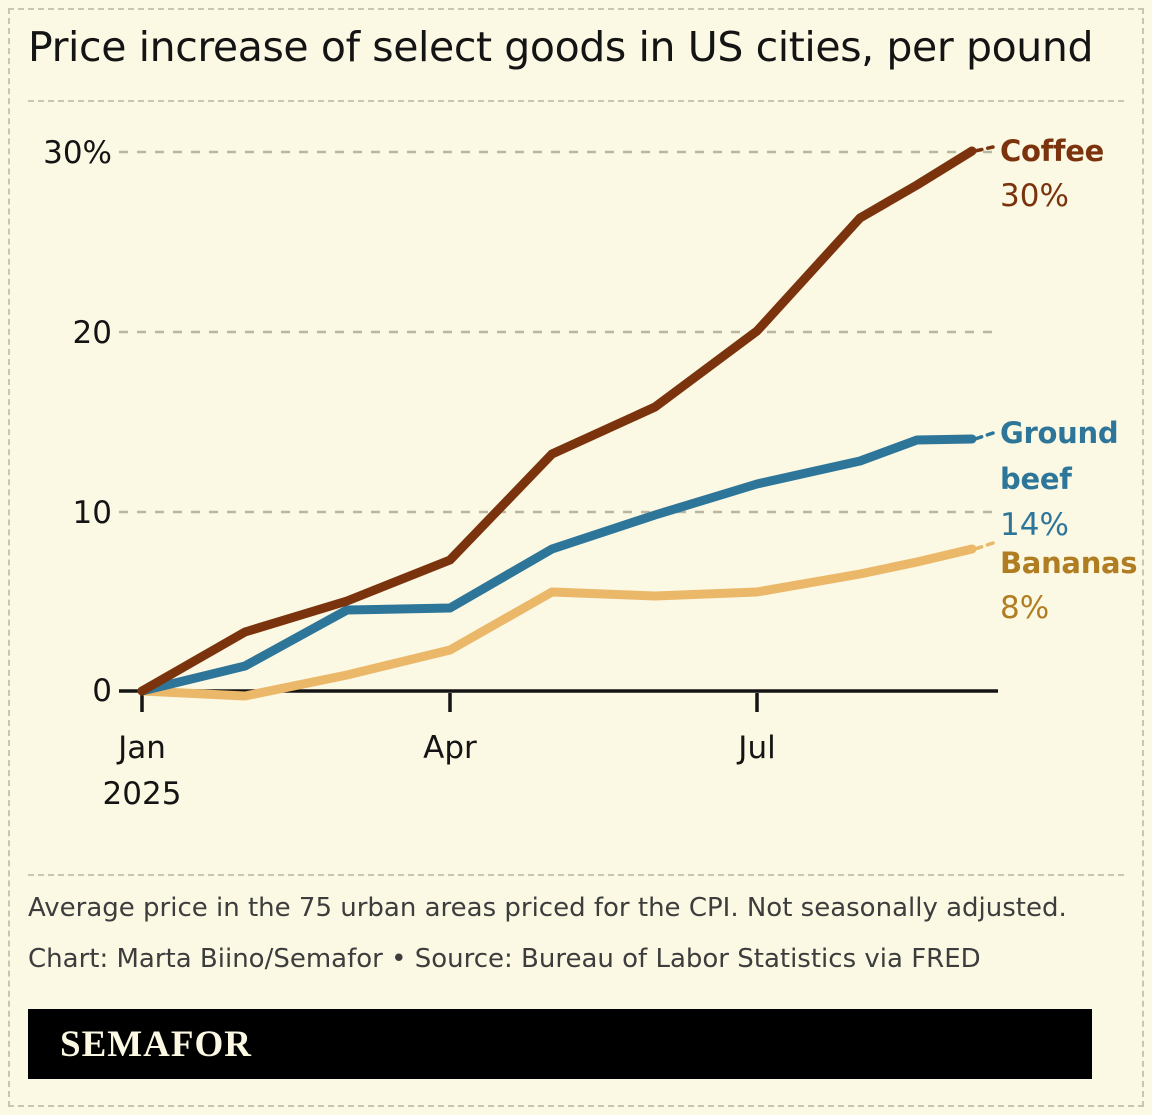 This screenshot has width=1152, height=1115. What do you see at coordinates (156, 1044) in the screenshot?
I see `semafor-logo-text: SEMAFOR` at bounding box center [156, 1044].